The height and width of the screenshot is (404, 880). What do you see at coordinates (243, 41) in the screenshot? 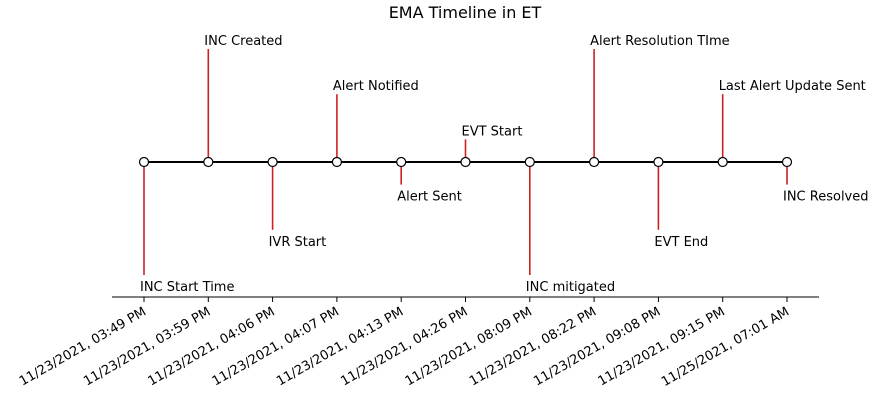
I see `event-label: INC Created` at bounding box center [243, 41].